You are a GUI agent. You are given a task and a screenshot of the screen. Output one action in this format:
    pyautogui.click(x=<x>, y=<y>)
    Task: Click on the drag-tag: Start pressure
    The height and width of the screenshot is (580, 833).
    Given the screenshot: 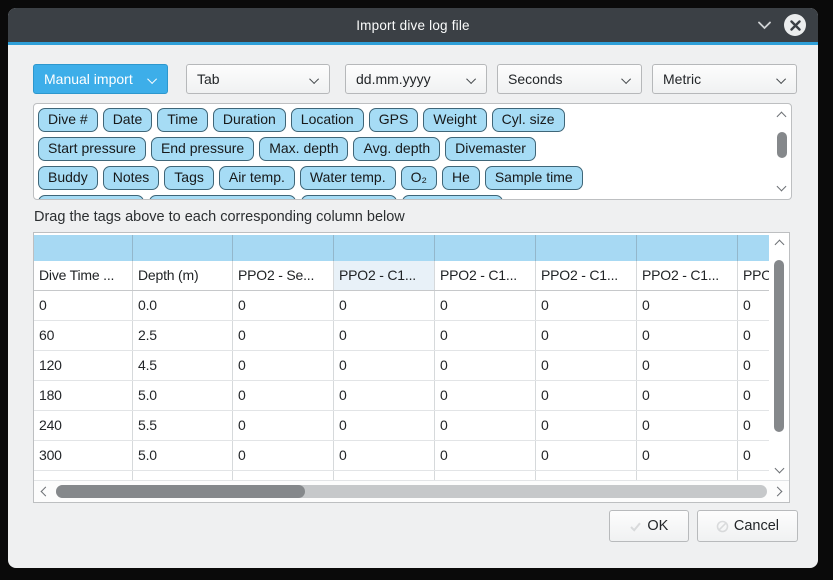 What is the action you would take?
    pyautogui.click(x=92, y=149)
    